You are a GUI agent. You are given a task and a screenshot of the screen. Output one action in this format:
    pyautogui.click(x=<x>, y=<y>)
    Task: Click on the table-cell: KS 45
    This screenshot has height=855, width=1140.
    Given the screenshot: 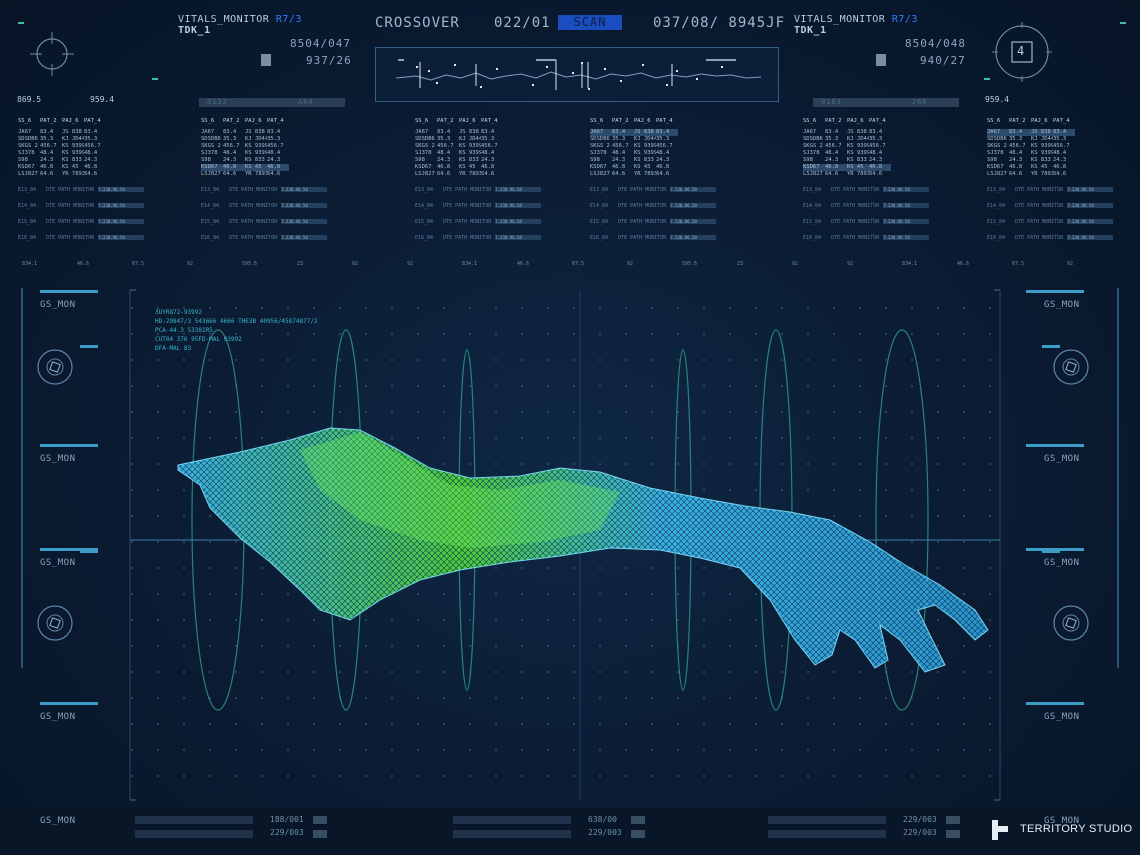 What is the action you would take?
    pyautogui.click(x=642, y=167)
    